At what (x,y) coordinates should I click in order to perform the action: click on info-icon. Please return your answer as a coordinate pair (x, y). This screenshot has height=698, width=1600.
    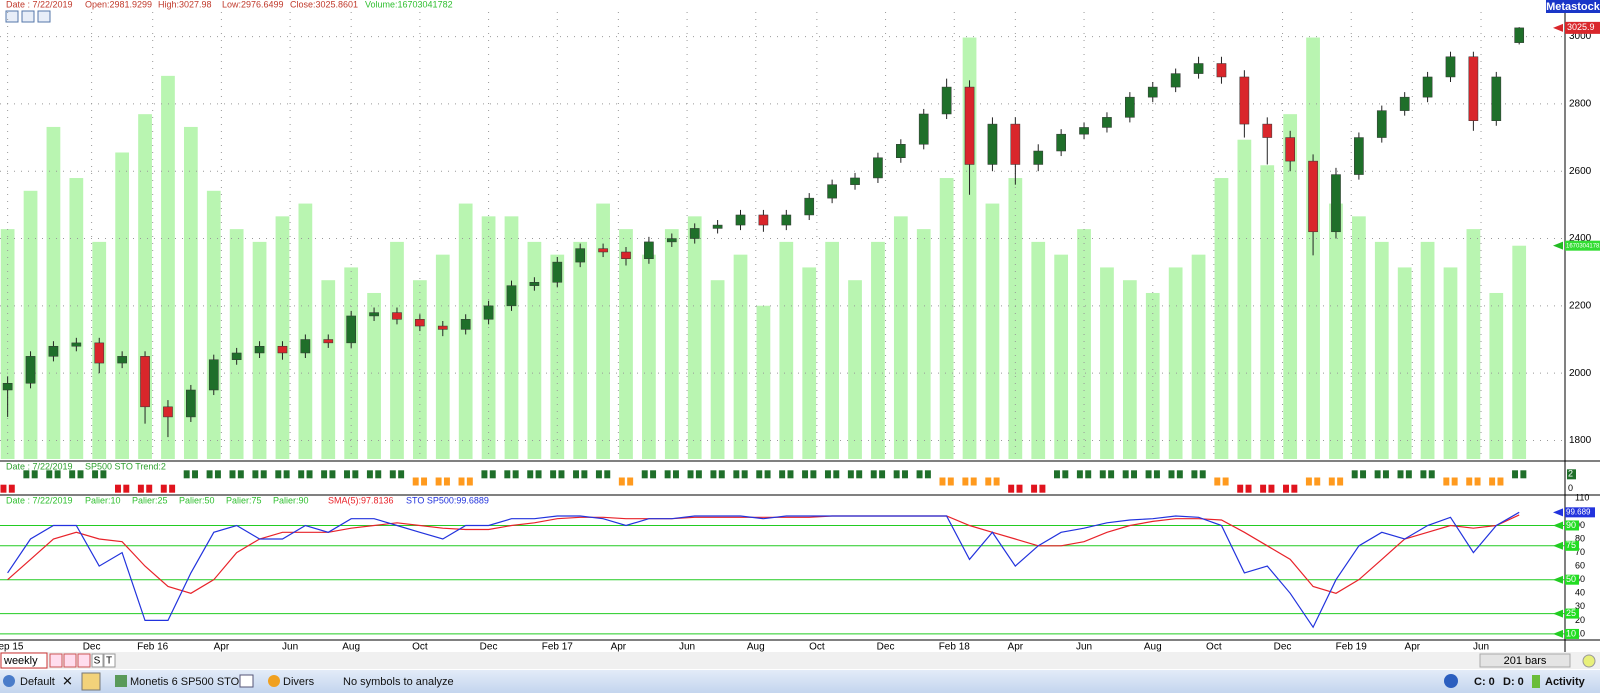
    Looking at the image, I should click on (1451, 681).